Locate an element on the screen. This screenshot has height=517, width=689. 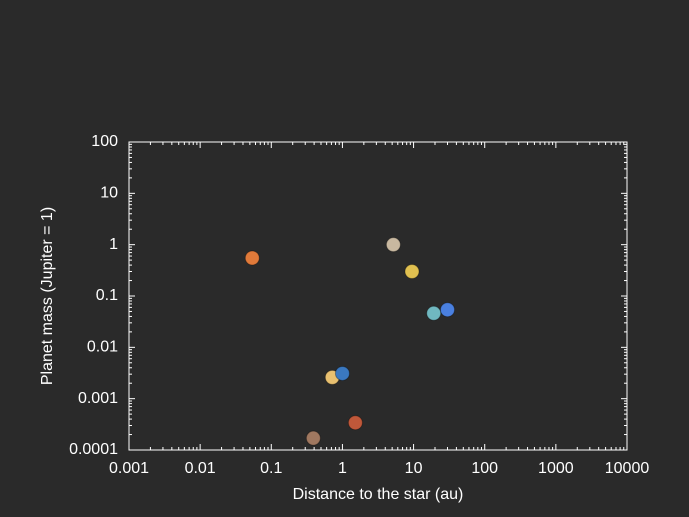
x-tick-label: 100 is located at coordinates (484, 468).